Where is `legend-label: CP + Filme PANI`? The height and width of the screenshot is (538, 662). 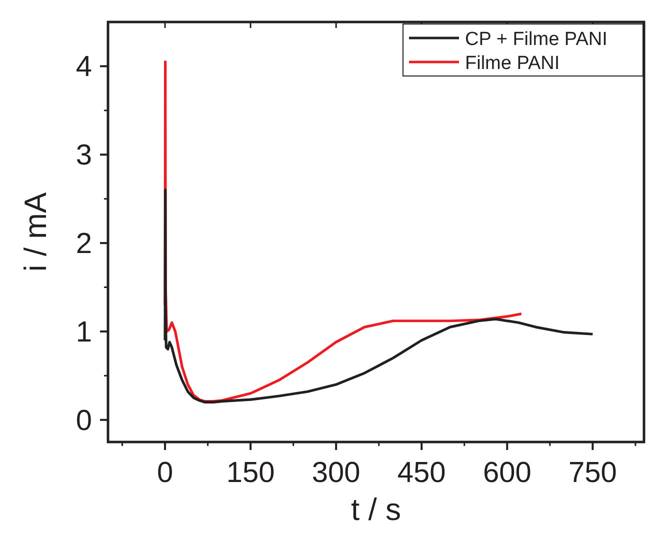
legend-label: CP + Filme PANI is located at coordinates (536, 39).